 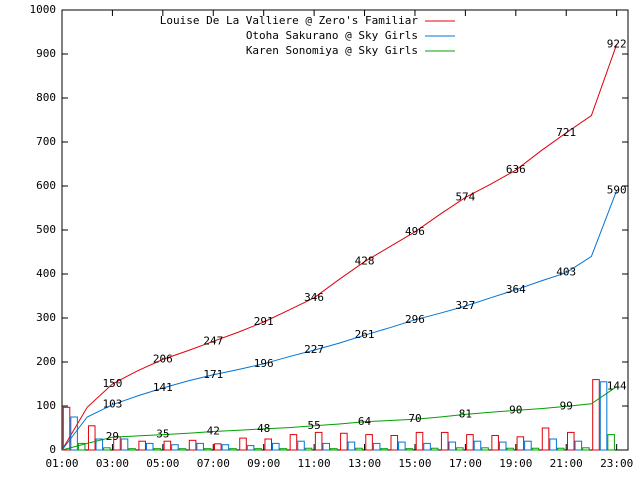 What do you see at coordinates (43, 9) in the screenshot?
I see `y-tick-label: 1000` at bounding box center [43, 9].